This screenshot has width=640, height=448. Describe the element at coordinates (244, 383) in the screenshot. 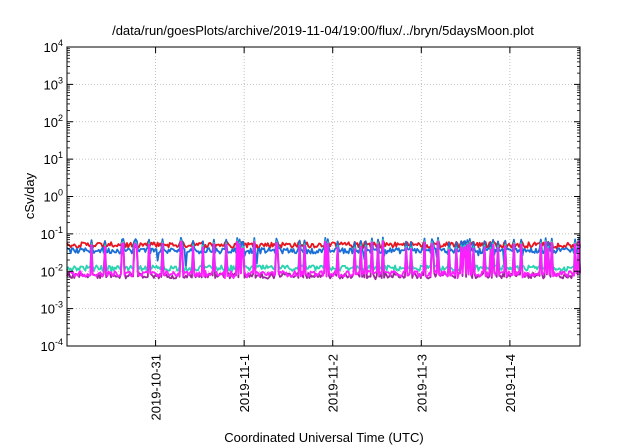

I see `x-tick-label: 2019-11-1` at that location.